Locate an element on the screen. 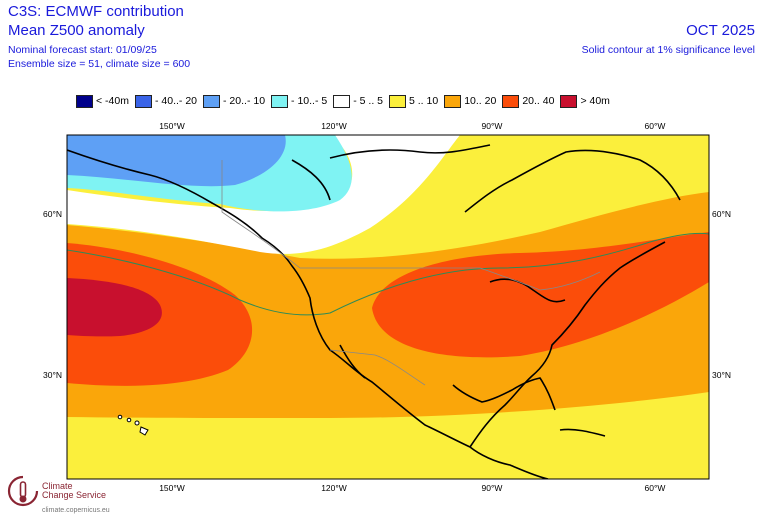 The image size is (761, 520). copernicus-logo: Climate Change Service is located at coordinates (56, 491).